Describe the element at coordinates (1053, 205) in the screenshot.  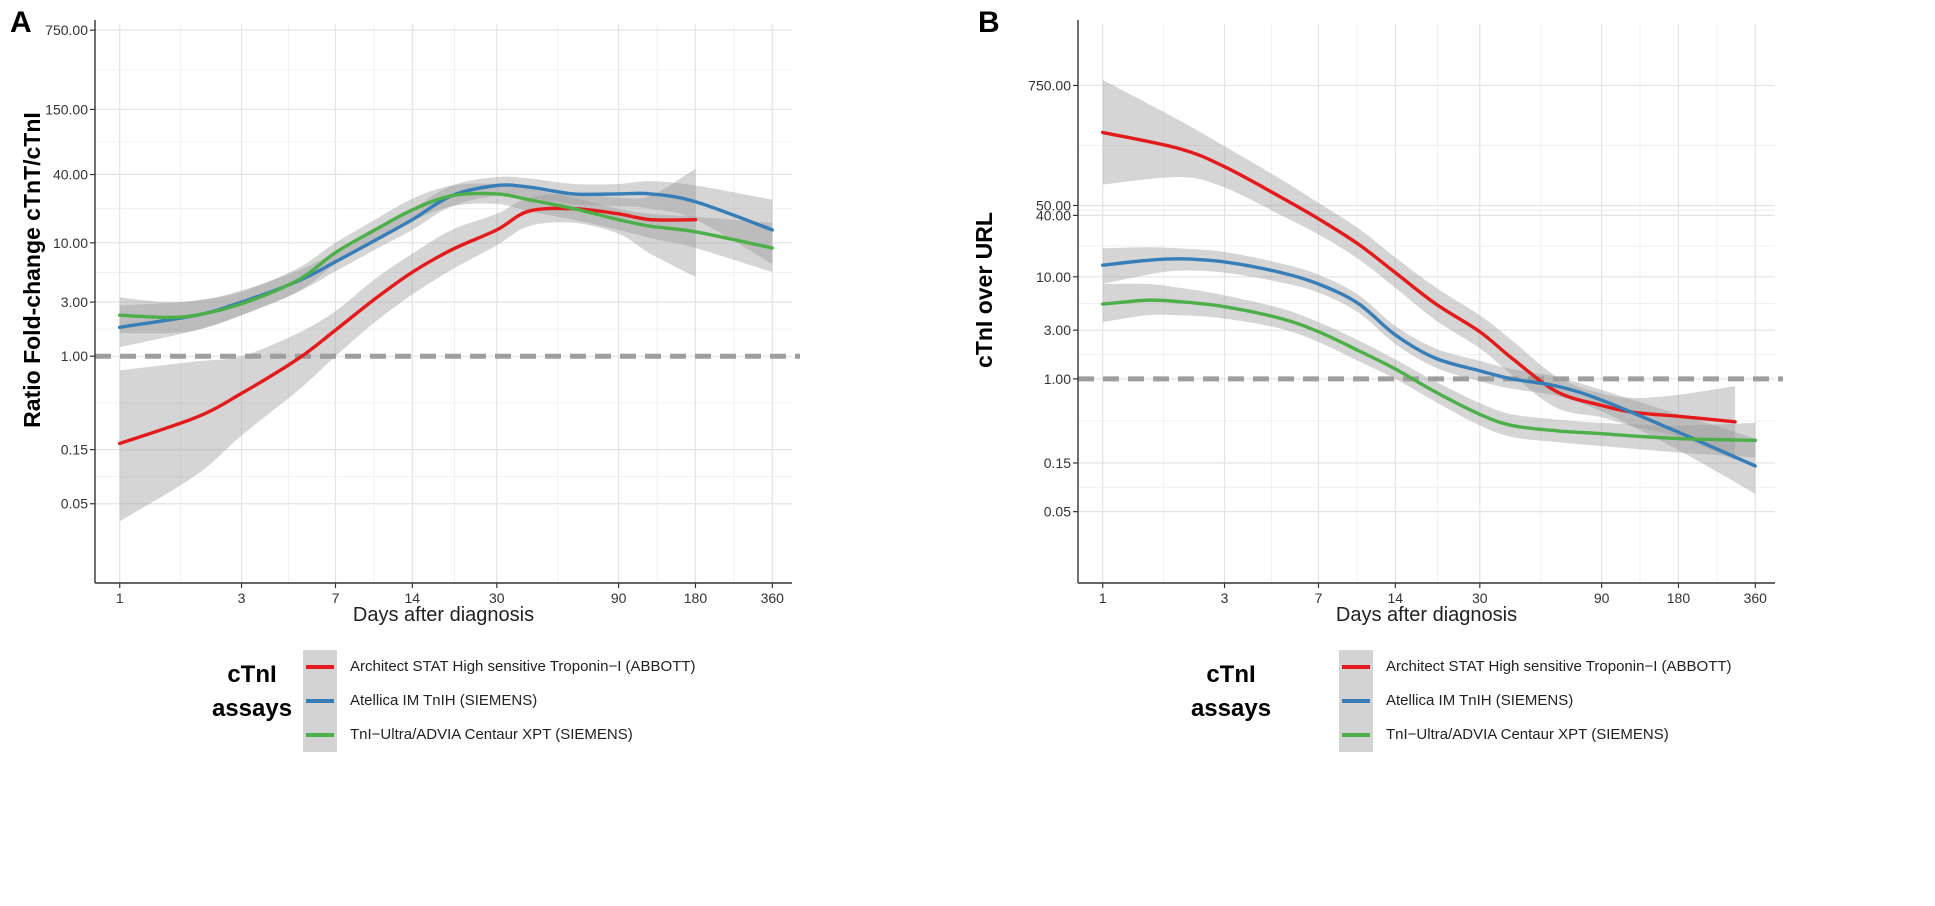
I see `y-tick-label: 50.00` at that location.